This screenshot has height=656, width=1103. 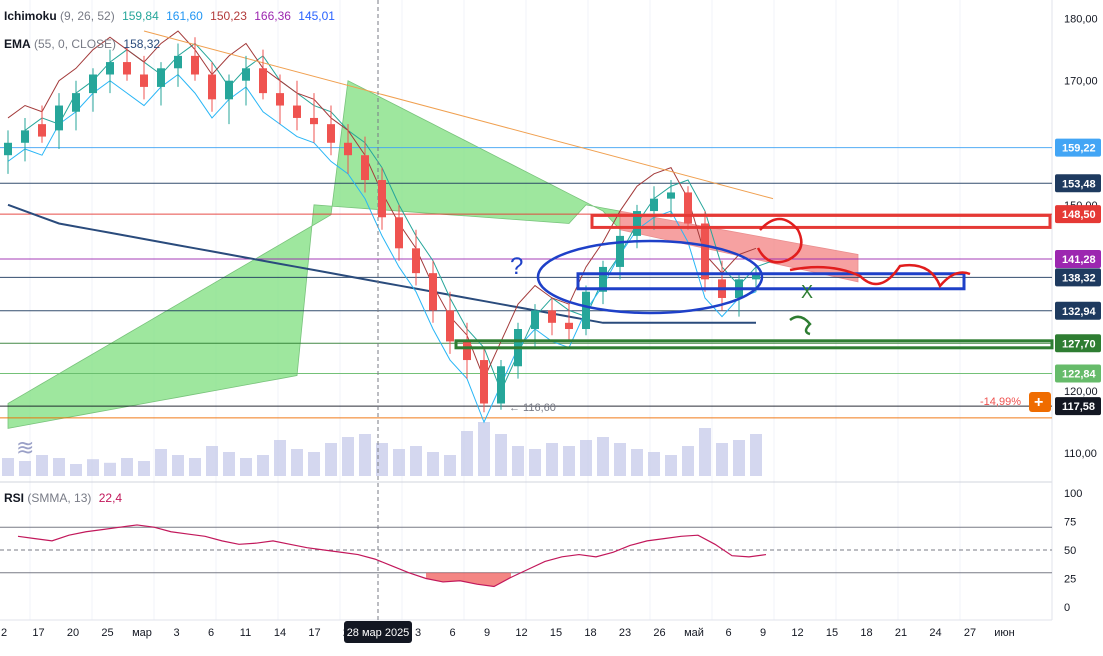 What do you see at coordinates (1078, 373) in the screenshot?
I see `price-tag: 122,84` at bounding box center [1078, 373].